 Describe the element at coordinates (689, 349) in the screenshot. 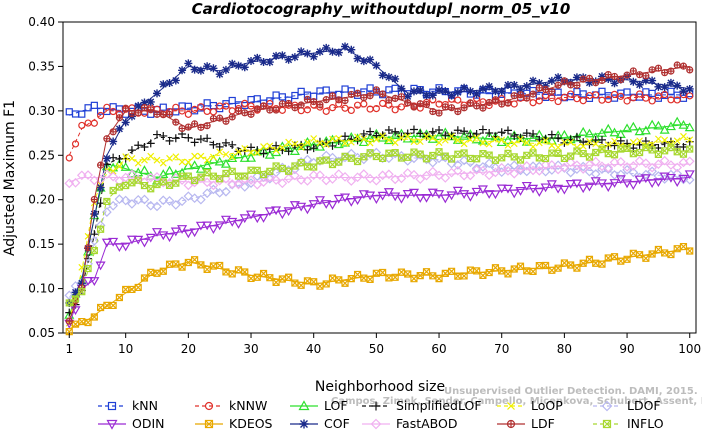

I see `x-tick-label: 100` at that location.